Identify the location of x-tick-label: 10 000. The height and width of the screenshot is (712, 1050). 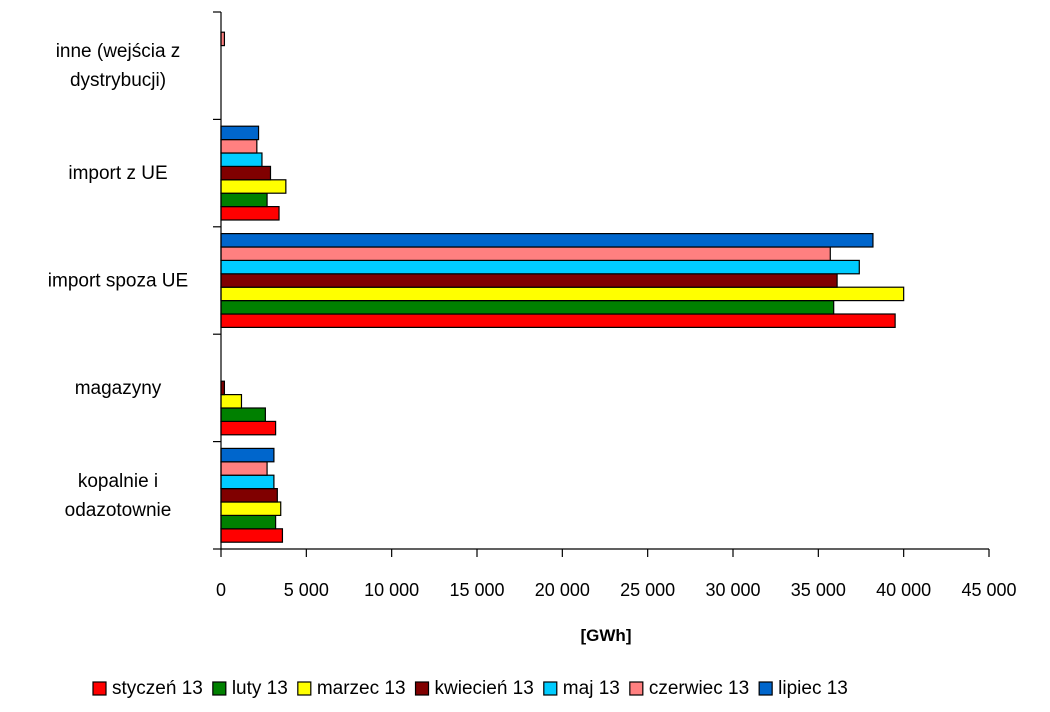
(391, 590).